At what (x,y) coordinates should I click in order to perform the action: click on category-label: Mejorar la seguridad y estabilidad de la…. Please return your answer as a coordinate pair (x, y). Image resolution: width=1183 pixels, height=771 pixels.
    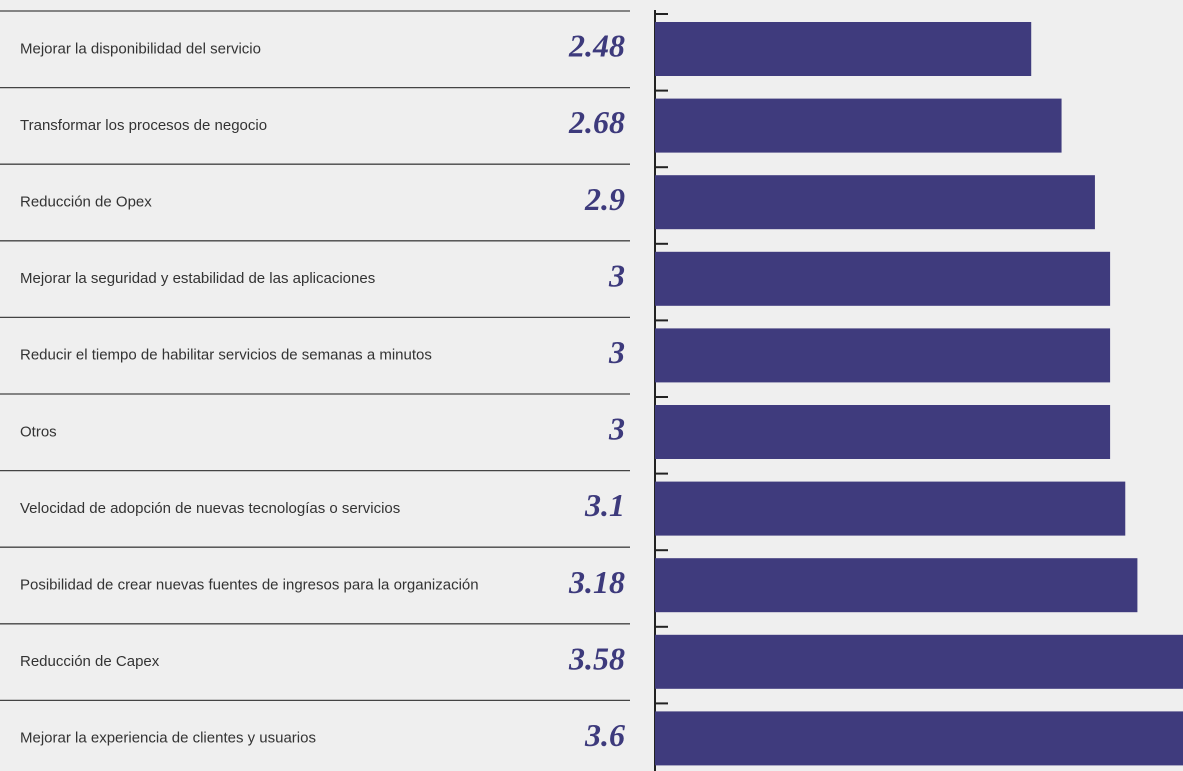
    Looking at the image, I should click on (197, 278).